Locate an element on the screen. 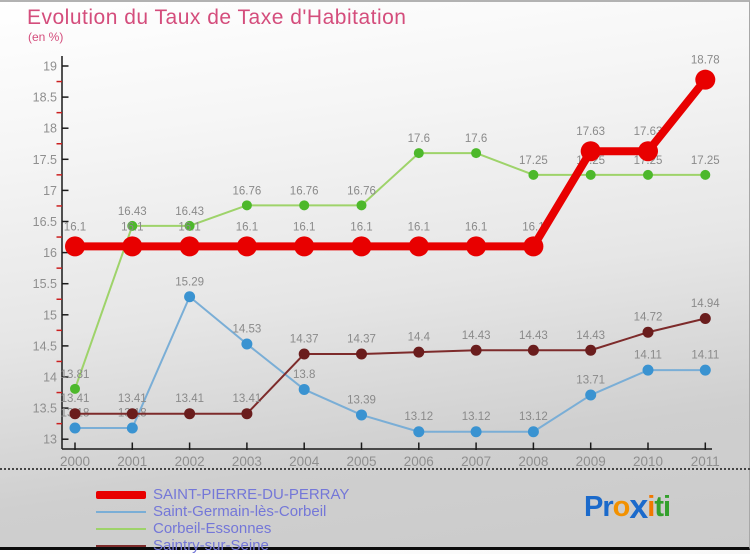  separator-line is located at coordinates (375, 469).